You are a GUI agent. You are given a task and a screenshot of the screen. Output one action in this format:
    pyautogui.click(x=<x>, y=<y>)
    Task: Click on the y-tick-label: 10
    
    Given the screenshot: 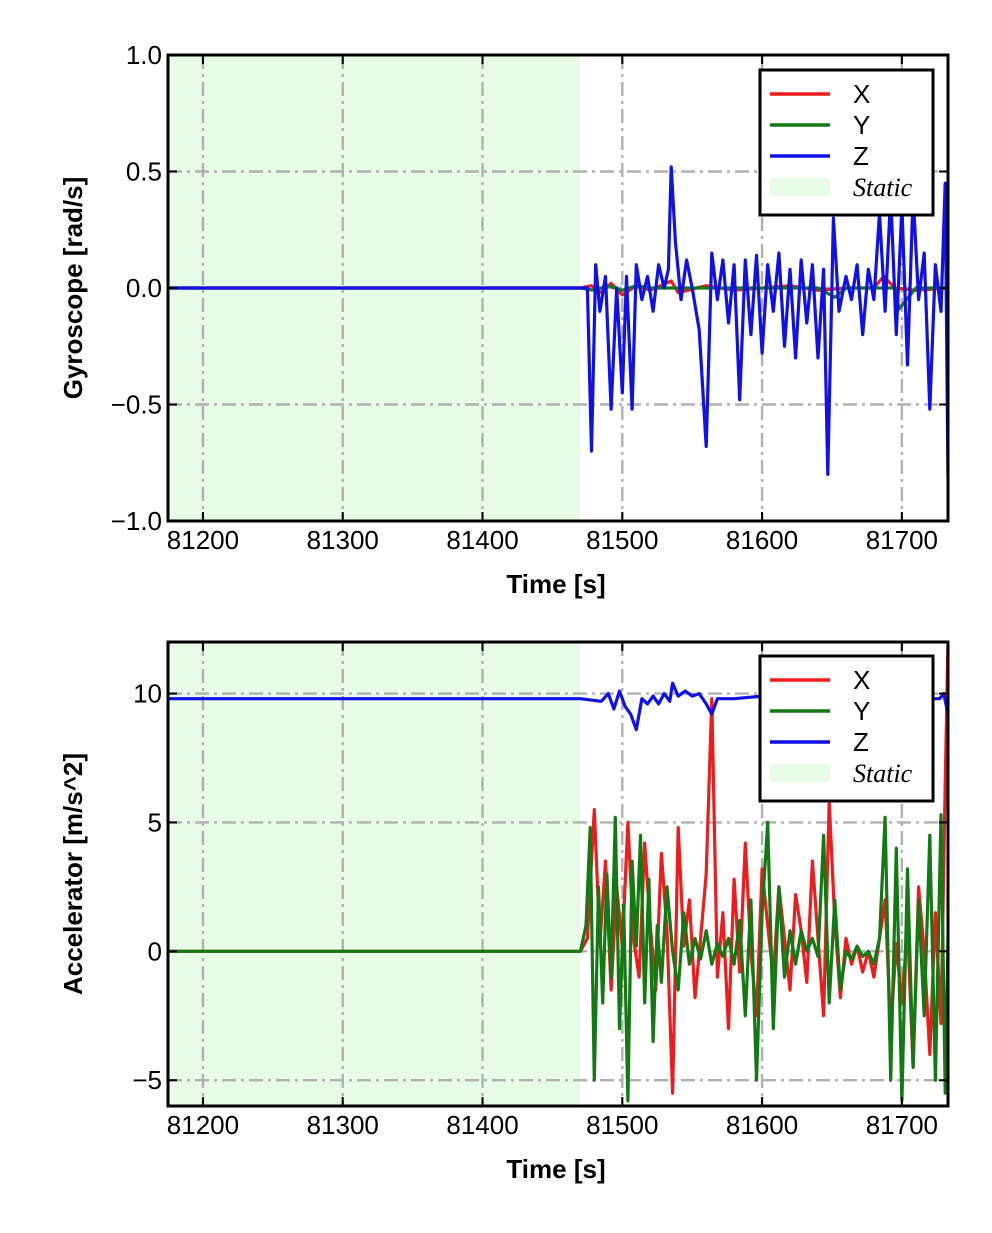 What is the action you would take?
    pyautogui.click(x=147, y=694)
    